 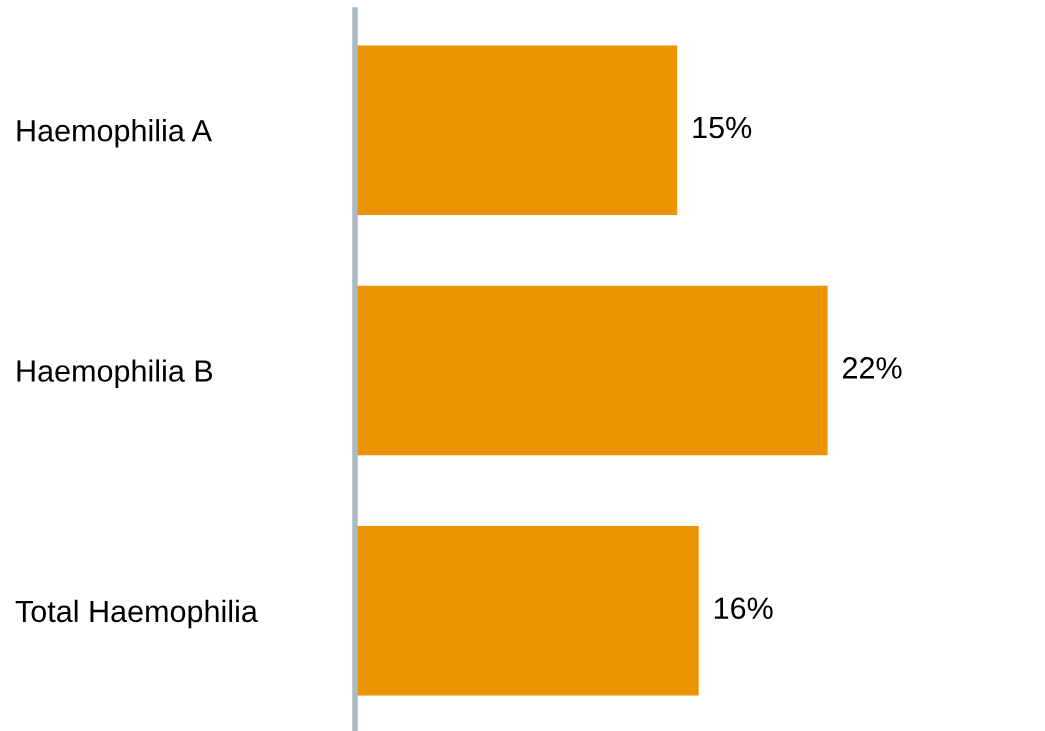 I want to click on data-label: 16%, so click(x=743, y=608).